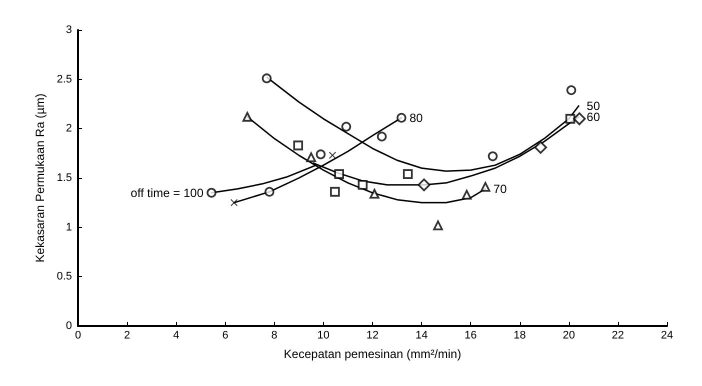  I want to click on y-axis-title: Kekasaran Permukaan Ra (µm), so click(39, 178).